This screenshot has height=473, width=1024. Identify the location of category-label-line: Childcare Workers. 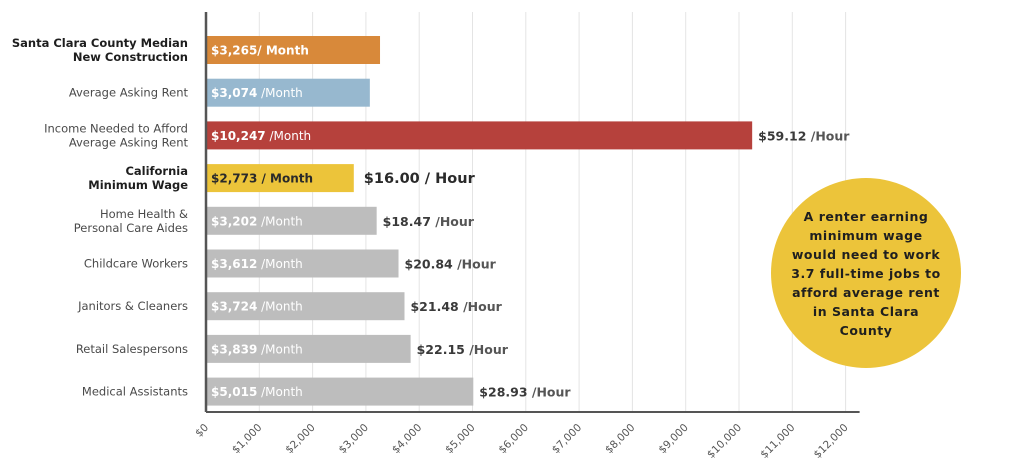
(136, 264).